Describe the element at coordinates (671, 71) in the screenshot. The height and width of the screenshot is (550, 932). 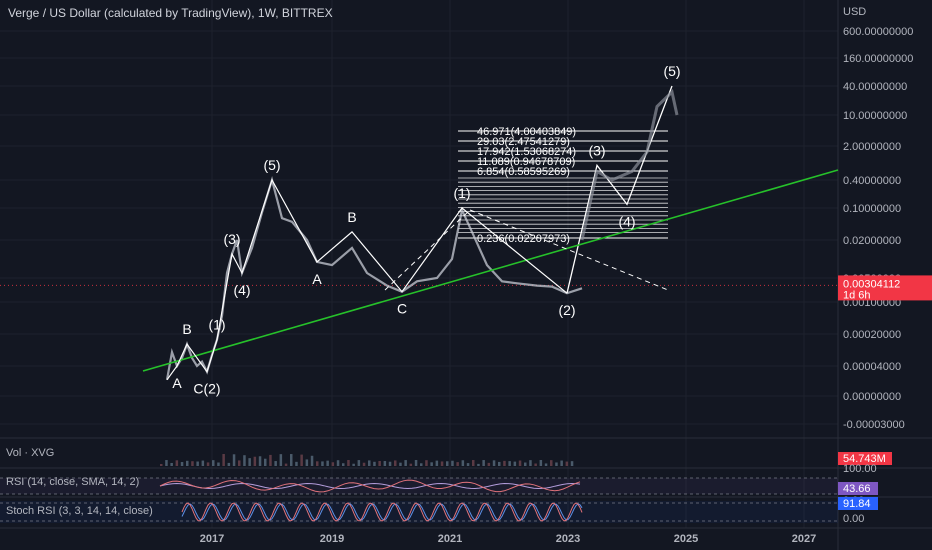
I see `wave-label-14: (5)` at that location.